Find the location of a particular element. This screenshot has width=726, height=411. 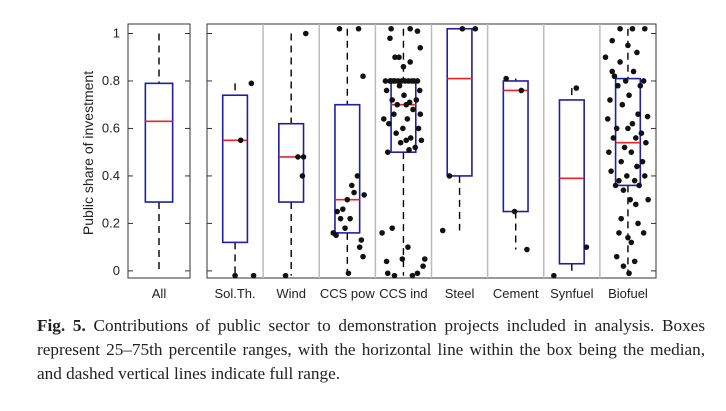

box-Cement is located at coordinates (515, 146).